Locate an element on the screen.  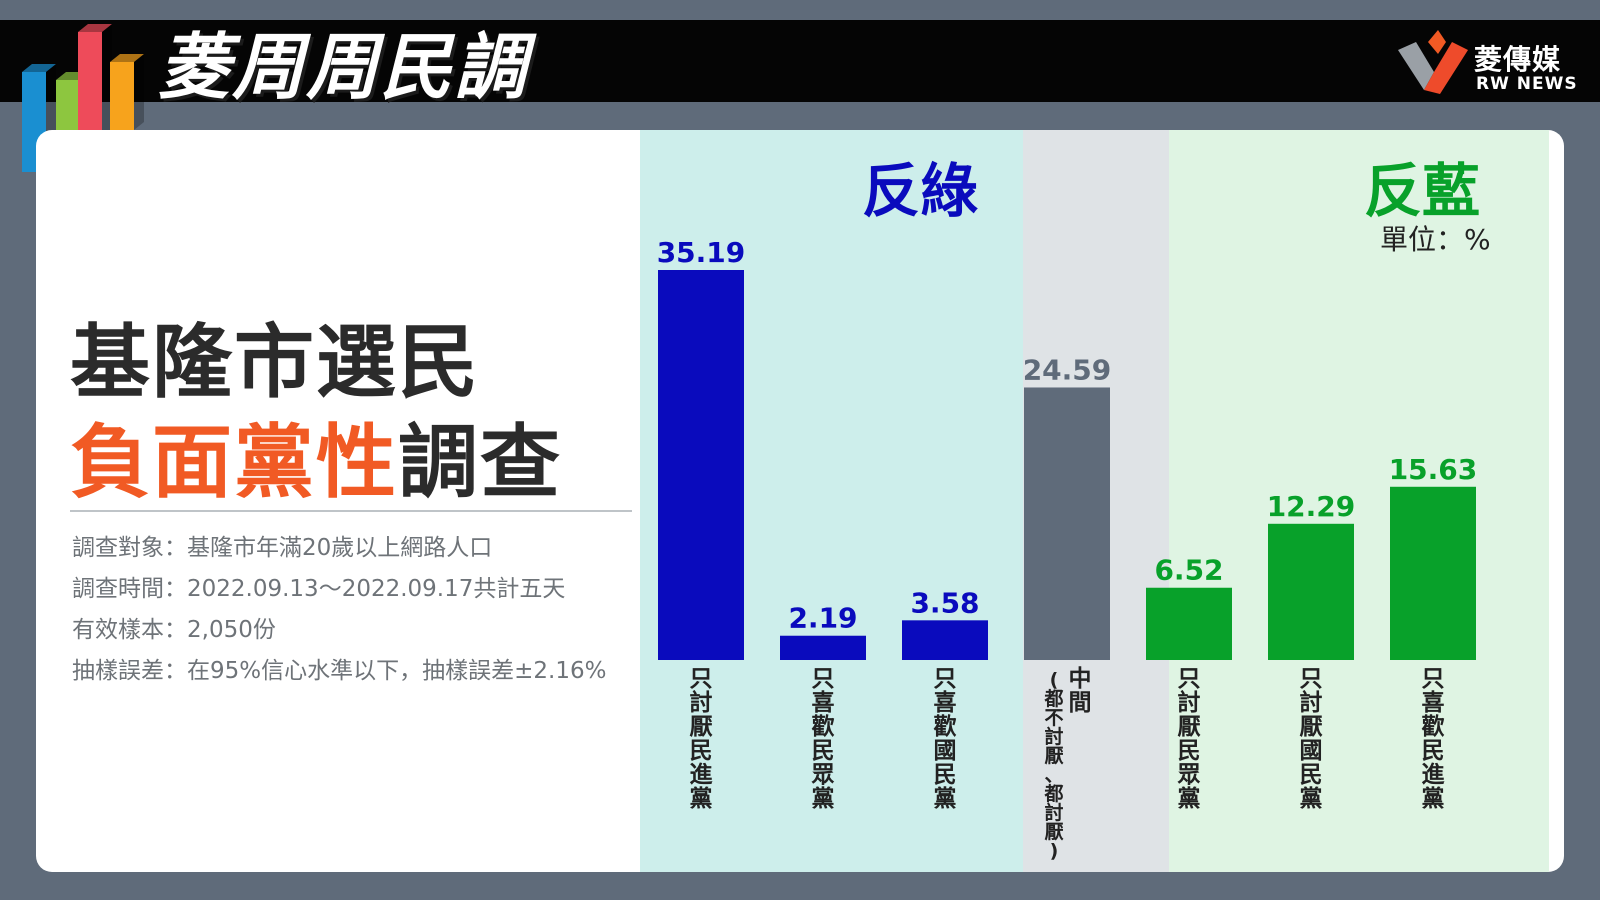
bar-value-label: 6.52 is located at coordinates (1188, 570).